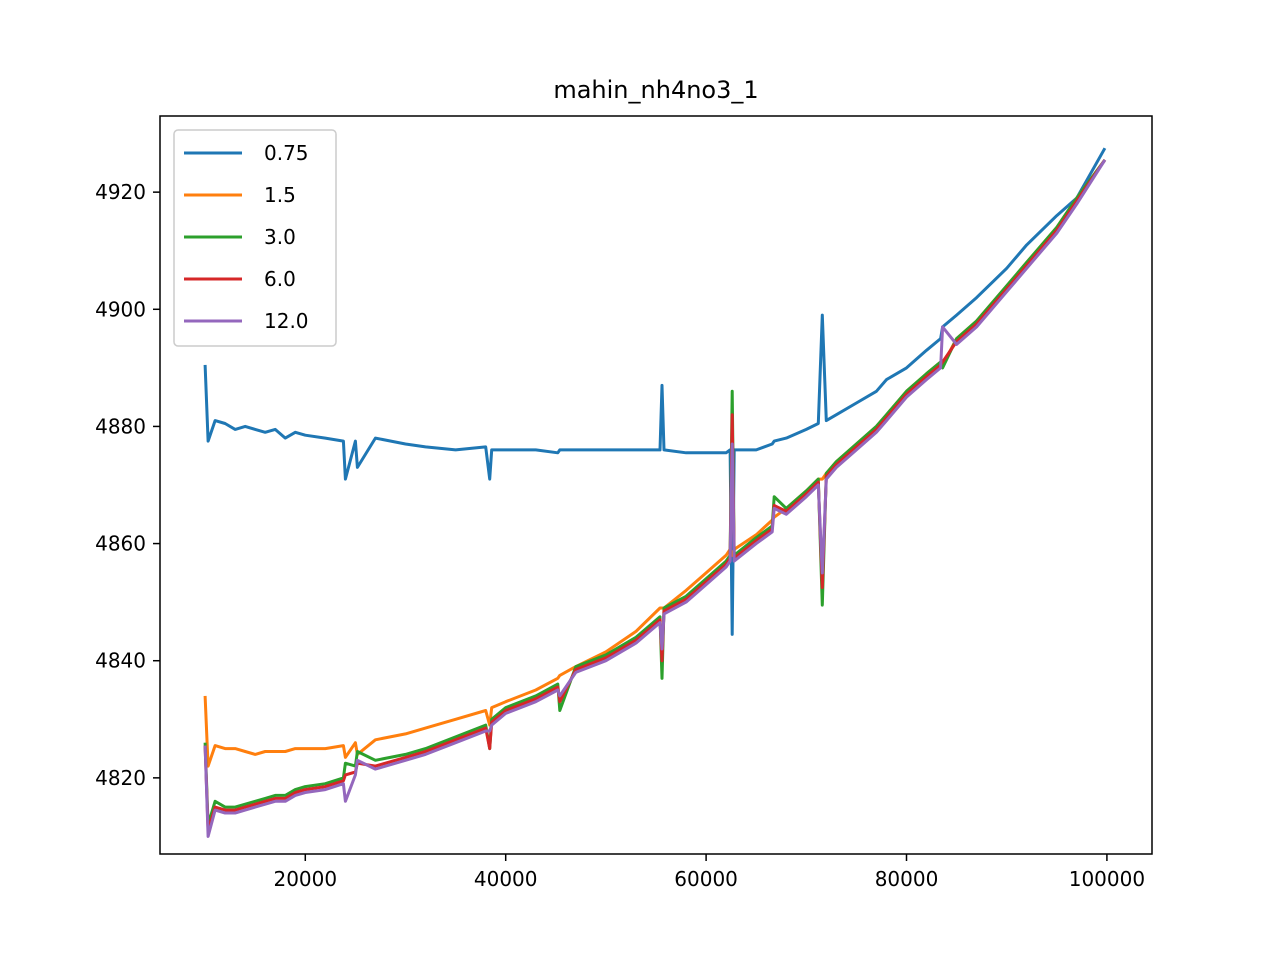 This screenshot has width=1280, height=960. What do you see at coordinates (305, 879) in the screenshot?
I see `x-tick-label: 20000` at bounding box center [305, 879].